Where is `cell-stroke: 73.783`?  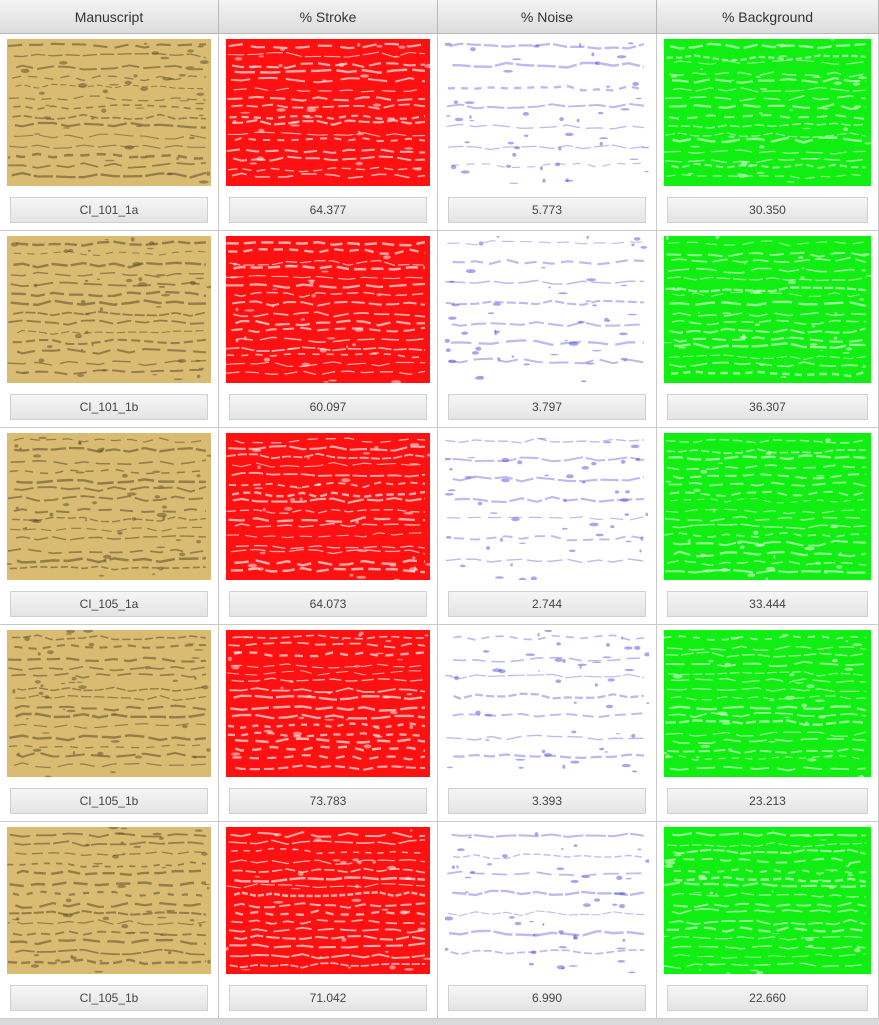
cell-stroke: 73.783 is located at coordinates (328, 723).